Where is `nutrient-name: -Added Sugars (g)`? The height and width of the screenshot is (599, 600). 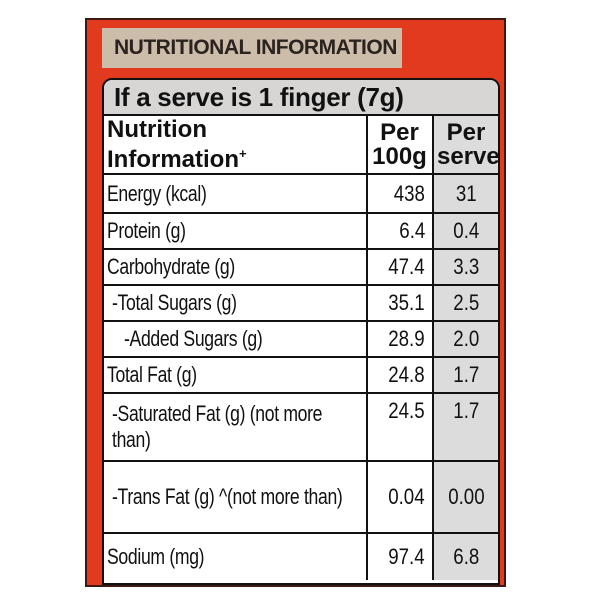 nutrient-name: -Added Sugars (g) is located at coordinates (193, 338).